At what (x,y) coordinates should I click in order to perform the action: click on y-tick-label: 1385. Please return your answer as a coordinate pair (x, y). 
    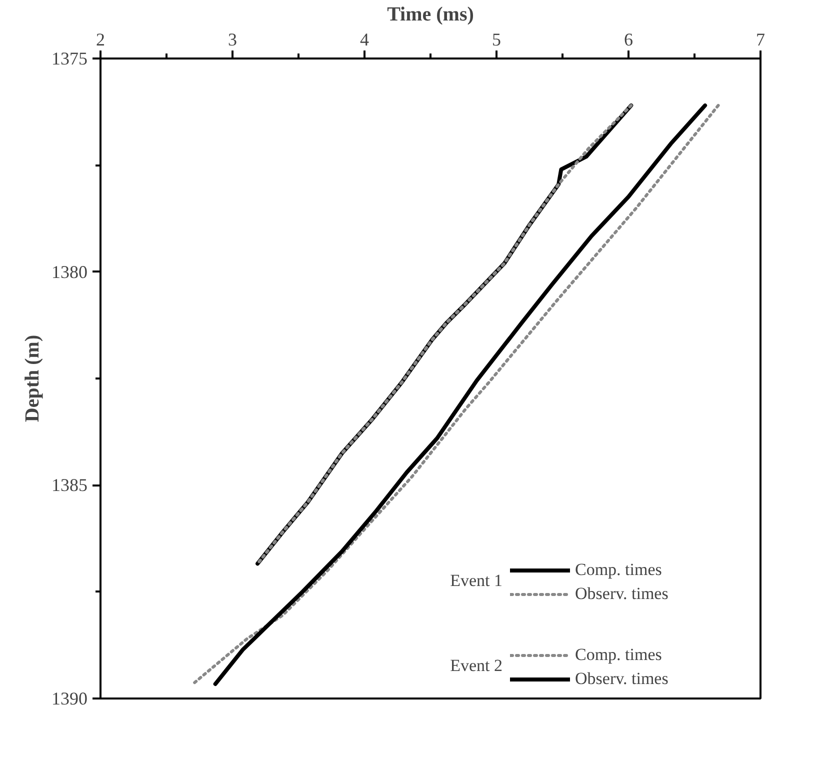
    Looking at the image, I should click on (70, 485).